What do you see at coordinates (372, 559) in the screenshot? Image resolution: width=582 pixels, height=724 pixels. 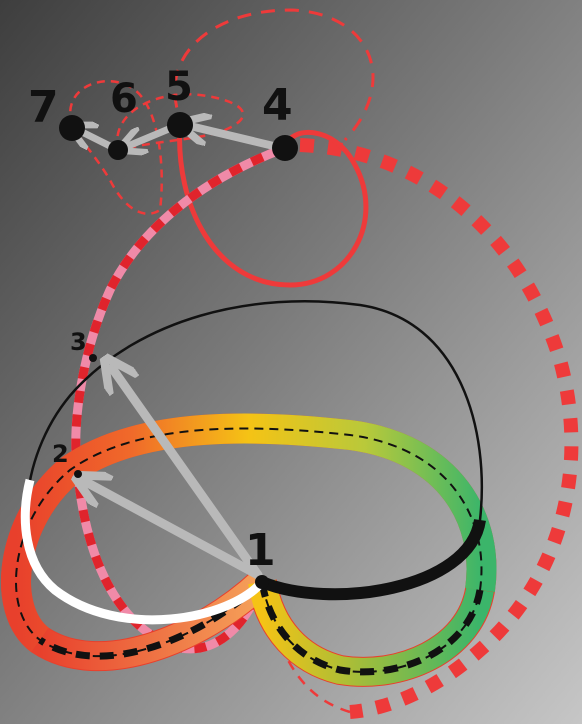 I see `black-right-lobe` at bounding box center [372, 559].